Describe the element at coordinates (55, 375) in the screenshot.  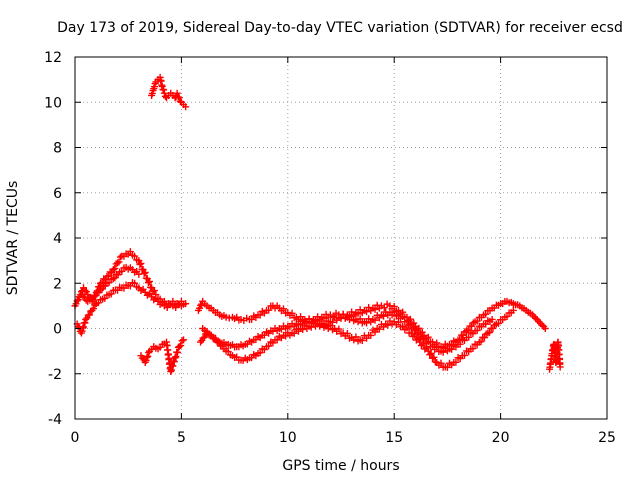
I see `y-tick-label: -2` at that location.